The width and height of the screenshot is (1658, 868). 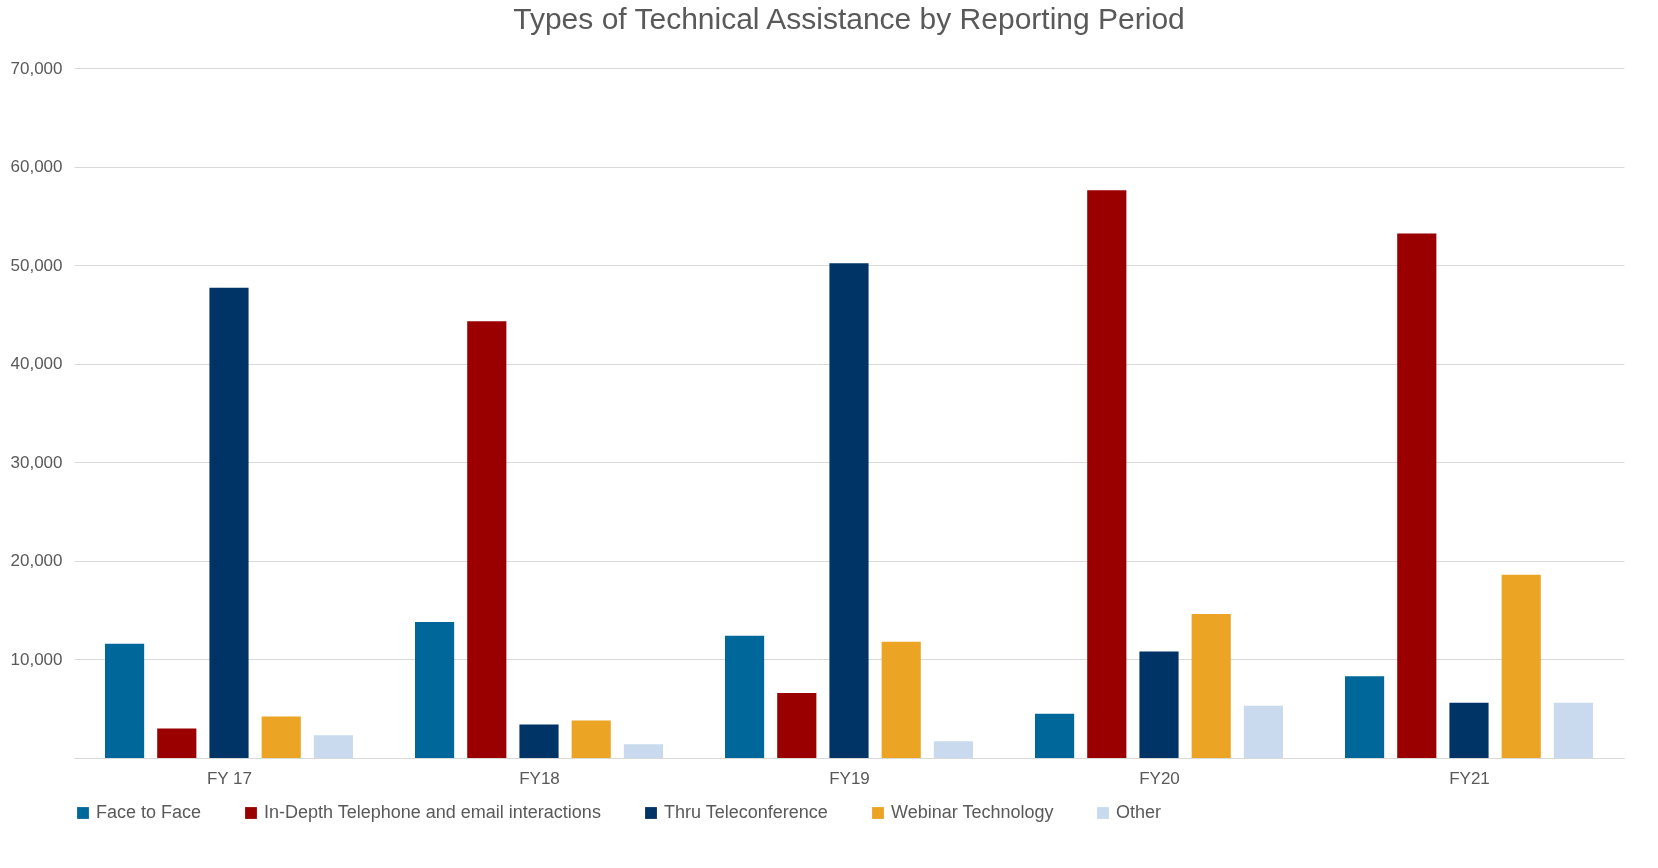 What do you see at coordinates (36, 167) in the screenshot?
I see `y-tick-label: 60,000` at bounding box center [36, 167].